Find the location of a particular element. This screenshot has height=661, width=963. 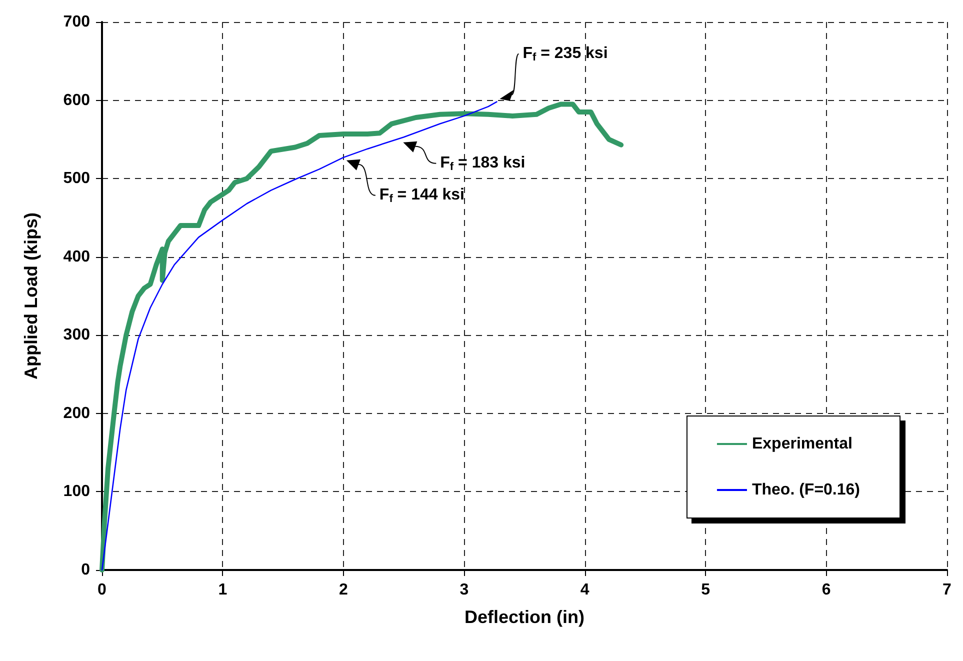

legend-label: Theo. (F=0.16) is located at coordinates (806, 490).